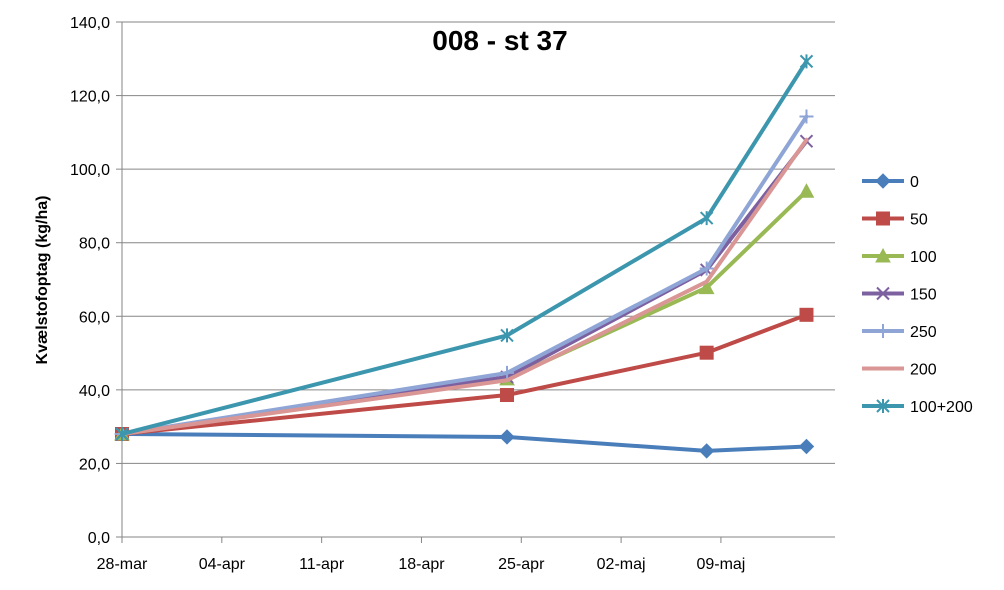 The height and width of the screenshot is (590, 1004). I want to click on y-tick-label: 80,0, so click(94, 244).